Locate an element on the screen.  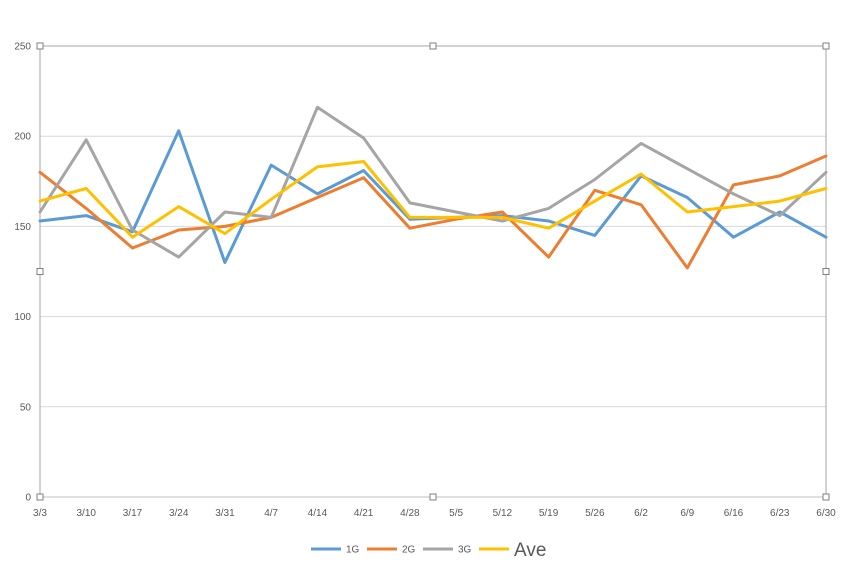
legend-label-3g: 3G is located at coordinates (465, 550).